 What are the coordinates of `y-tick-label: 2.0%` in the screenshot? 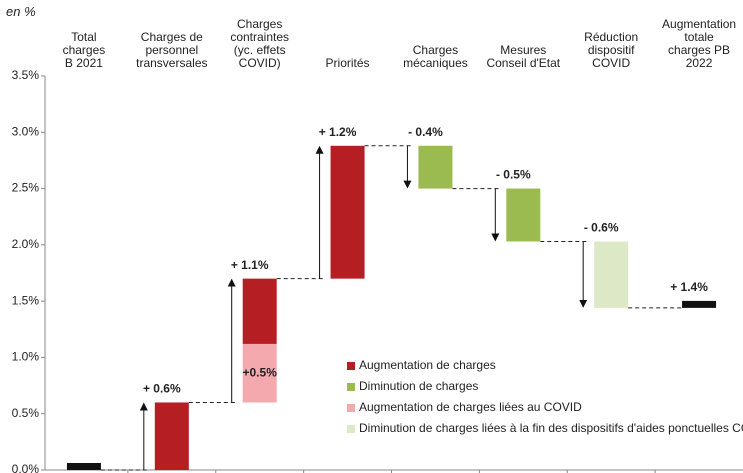 It's located at (26, 244).